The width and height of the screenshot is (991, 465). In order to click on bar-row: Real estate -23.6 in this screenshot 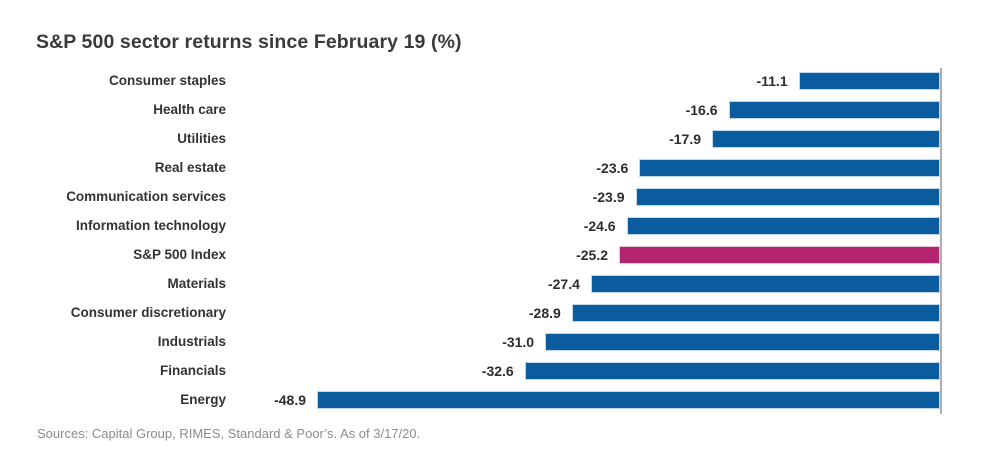, I will do `click(470, 167)`.